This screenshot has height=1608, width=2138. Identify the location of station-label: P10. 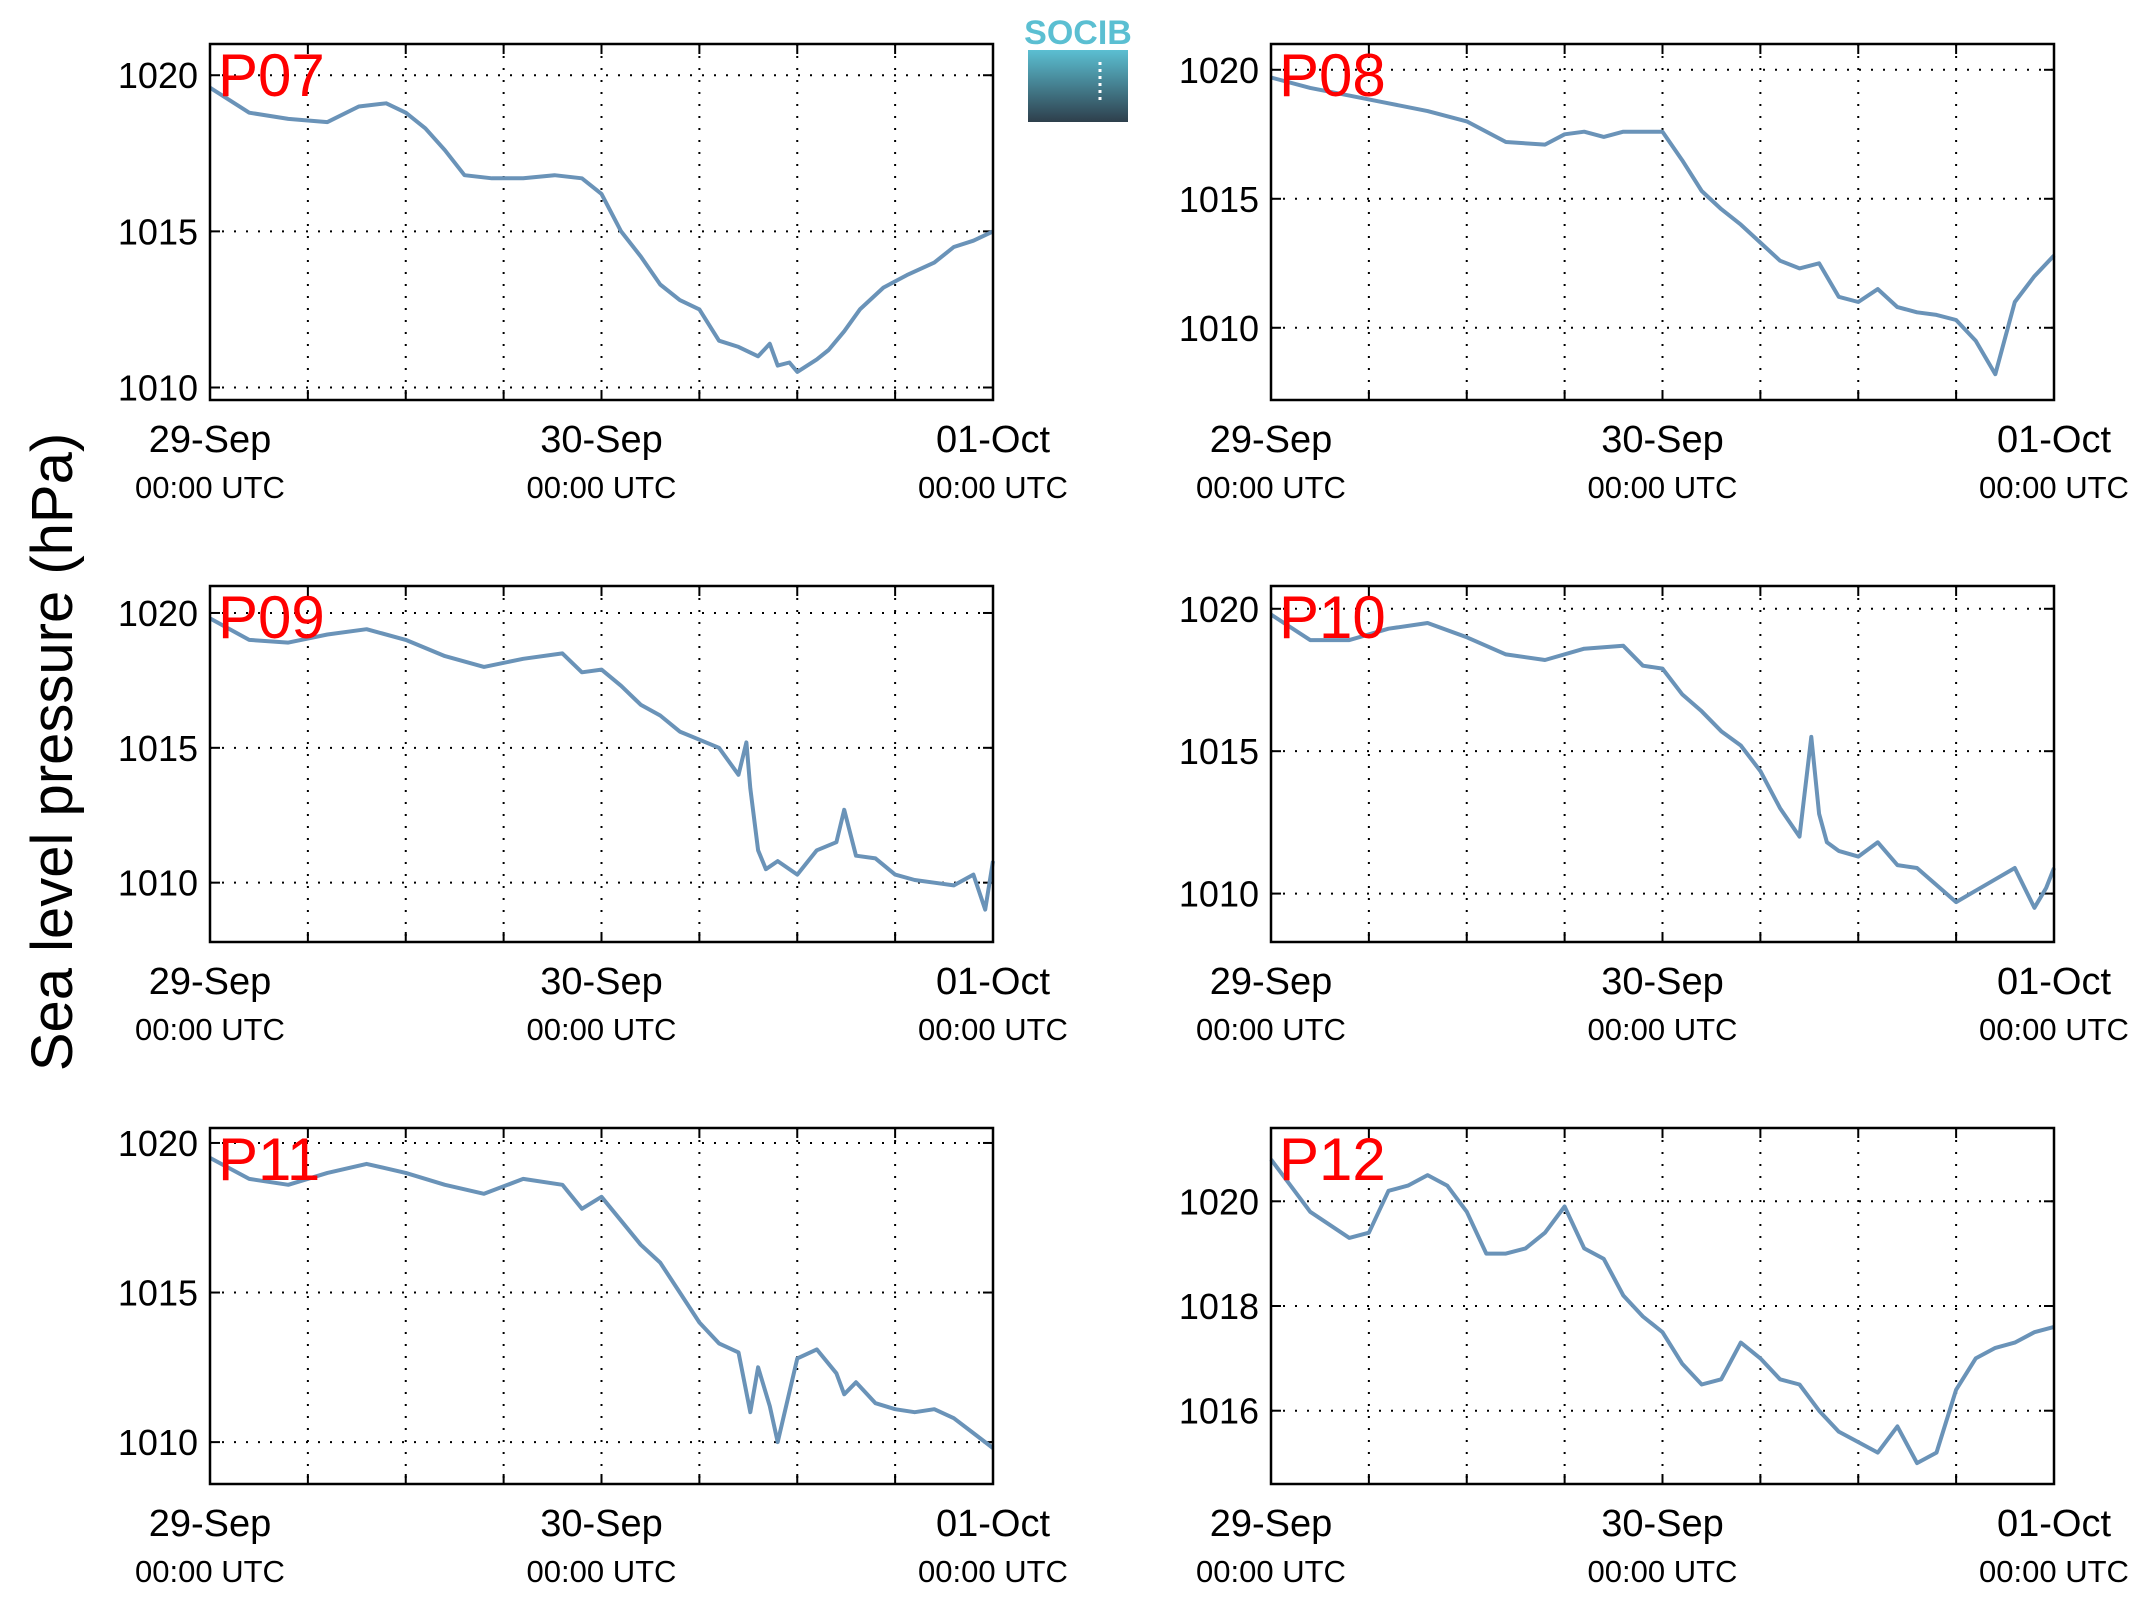
(1332, 617).